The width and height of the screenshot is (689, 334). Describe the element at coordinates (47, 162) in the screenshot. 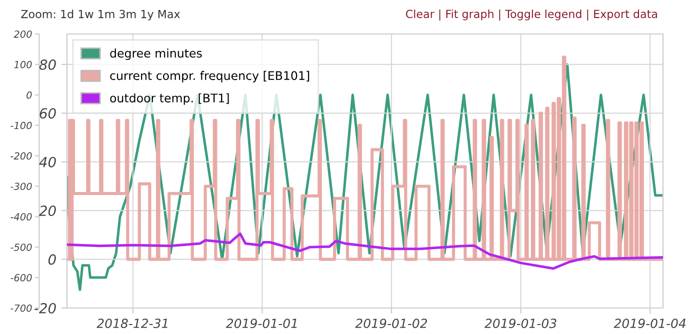

I see `y-tick-label: 40` at that location.